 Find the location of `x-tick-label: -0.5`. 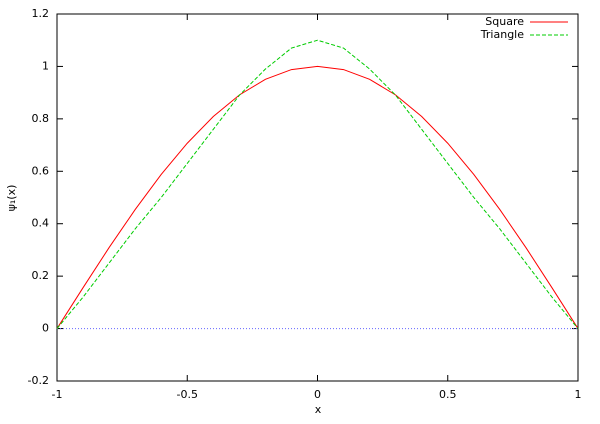

x-tick-label: -0.5 is located at coordinates (187, 394).